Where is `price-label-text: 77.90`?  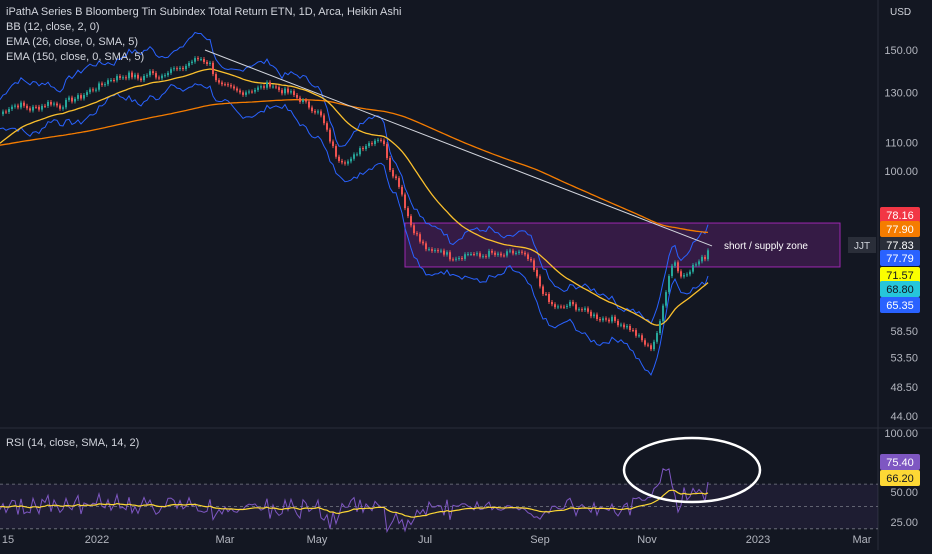 price-label-text: 77.90 is located at coordinates (900, 230).